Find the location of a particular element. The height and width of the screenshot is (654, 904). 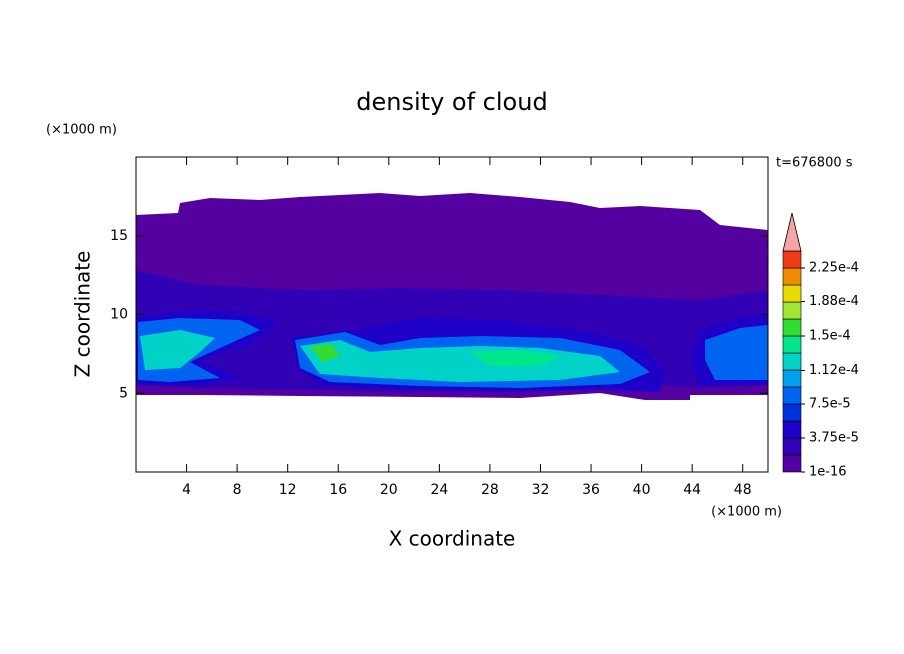

y-axis-label: Z coordinate is located at coordinates (83, 314).